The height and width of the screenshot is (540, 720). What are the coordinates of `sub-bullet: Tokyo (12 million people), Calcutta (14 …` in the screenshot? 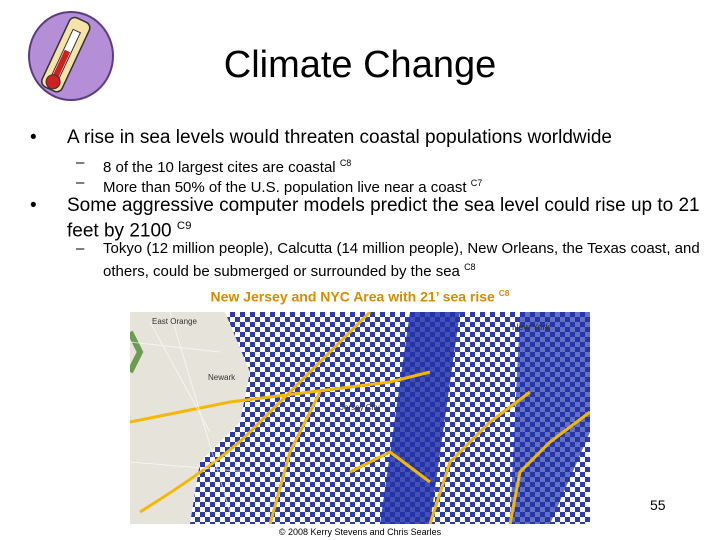 It's located at (403, 260).